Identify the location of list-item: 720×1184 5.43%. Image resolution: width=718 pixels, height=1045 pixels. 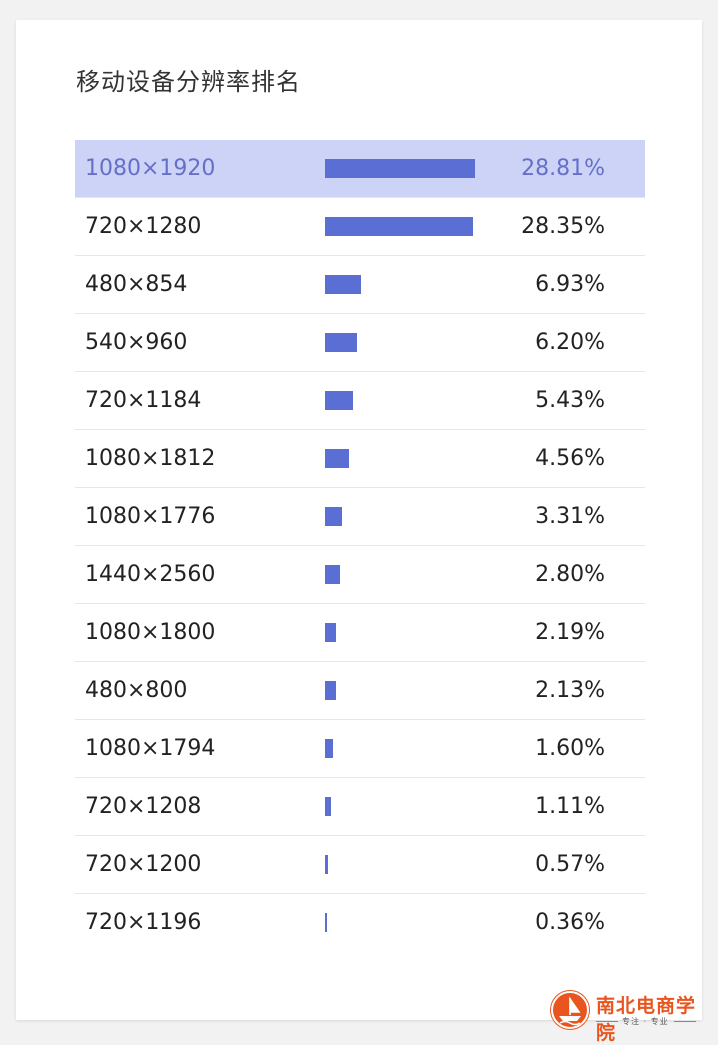
(360, 401).